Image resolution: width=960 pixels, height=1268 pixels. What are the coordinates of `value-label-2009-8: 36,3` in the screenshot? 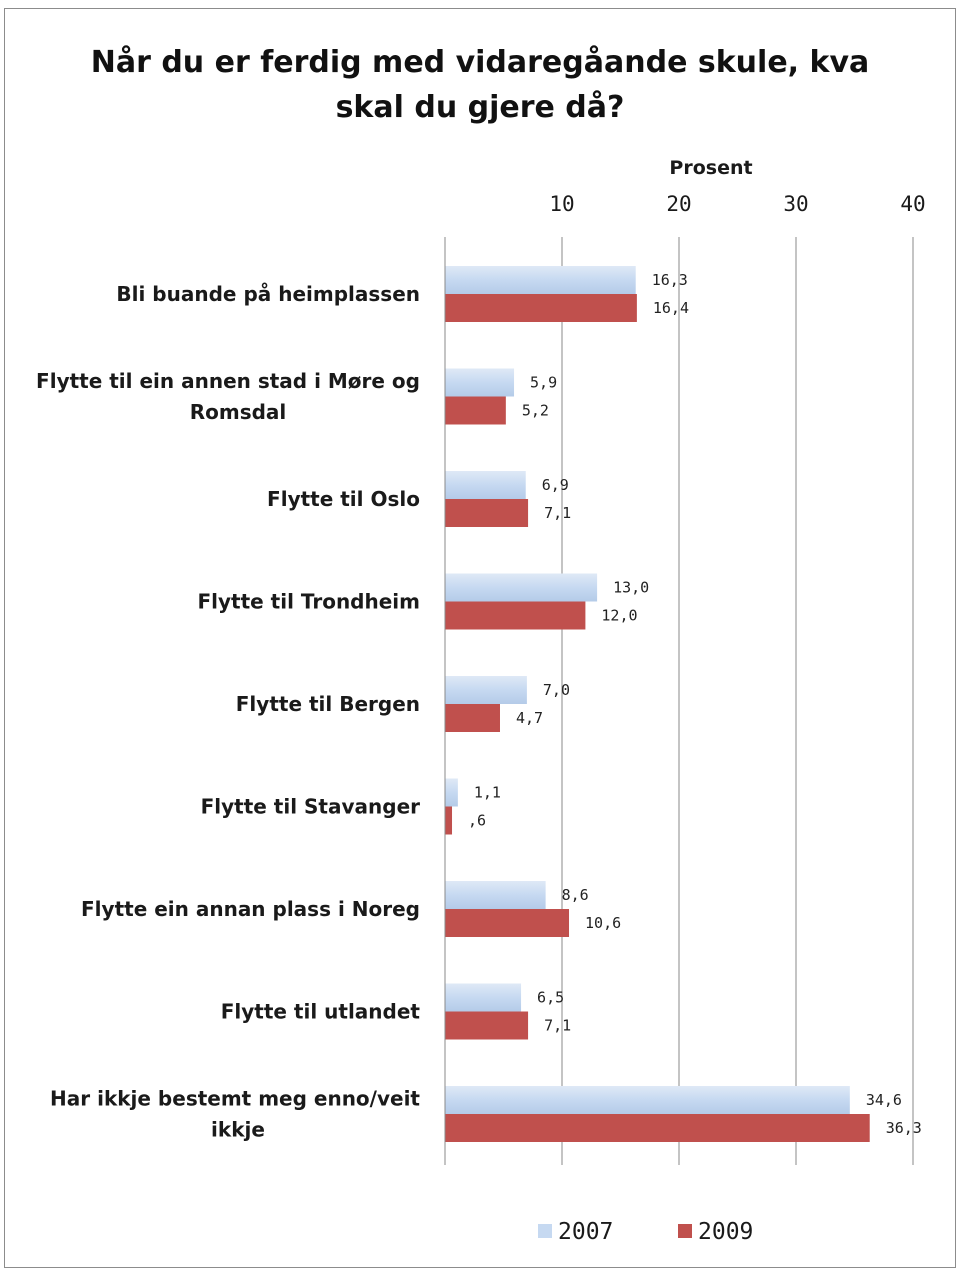 It's located at (904, 1128).